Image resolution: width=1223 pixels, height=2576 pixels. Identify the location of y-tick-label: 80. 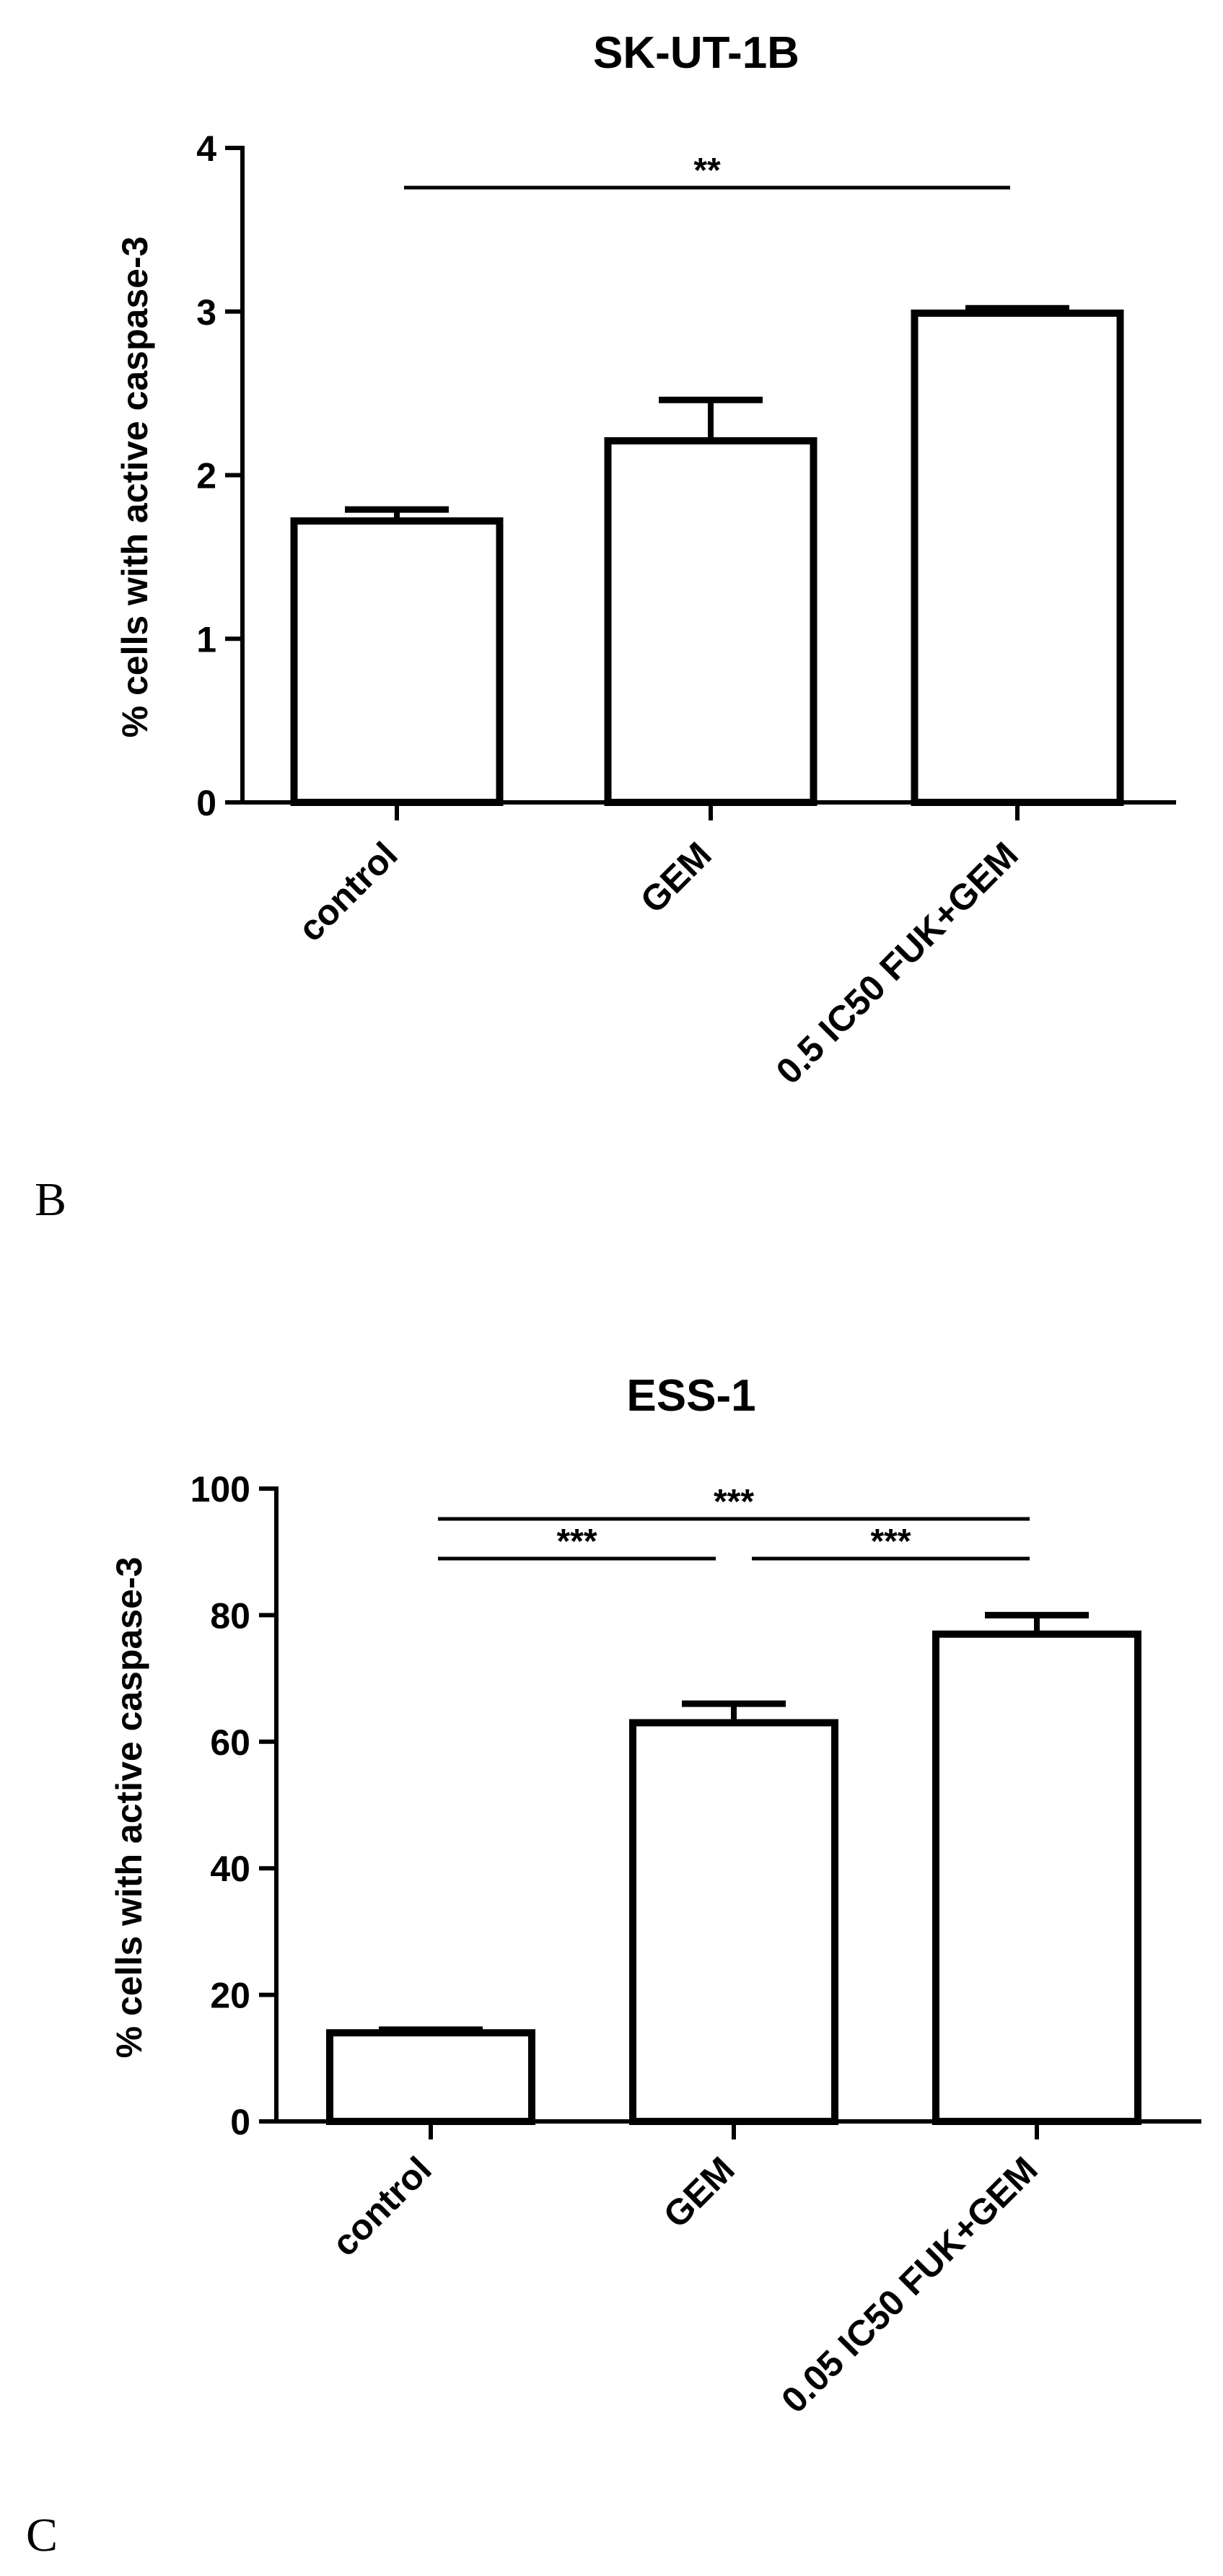
(230, 1615).